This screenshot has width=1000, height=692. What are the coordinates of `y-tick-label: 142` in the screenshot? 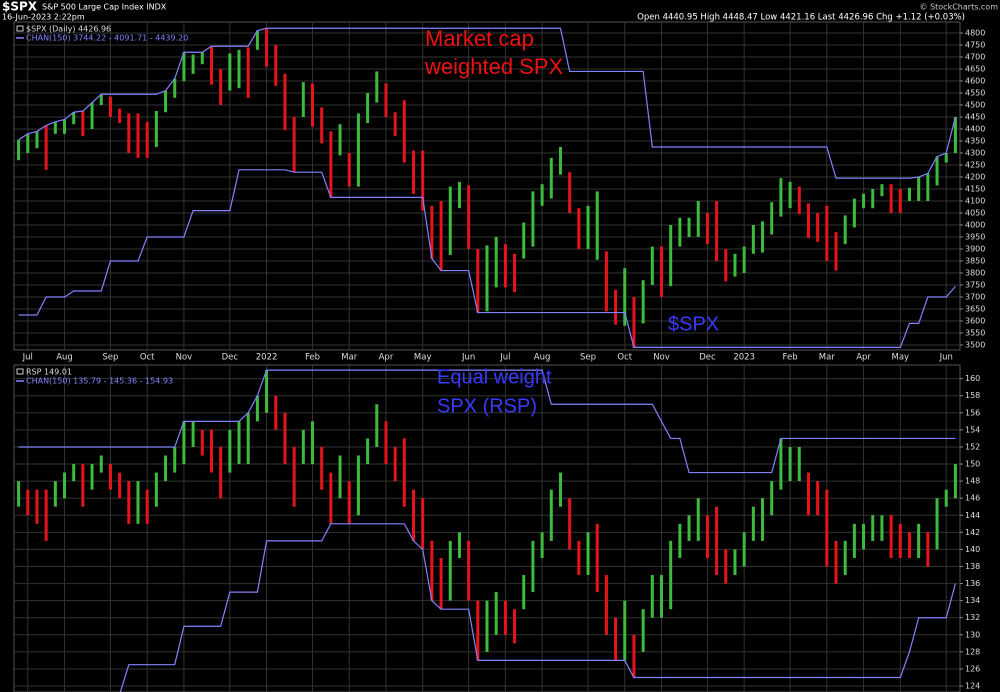 It's located at (972, 532).